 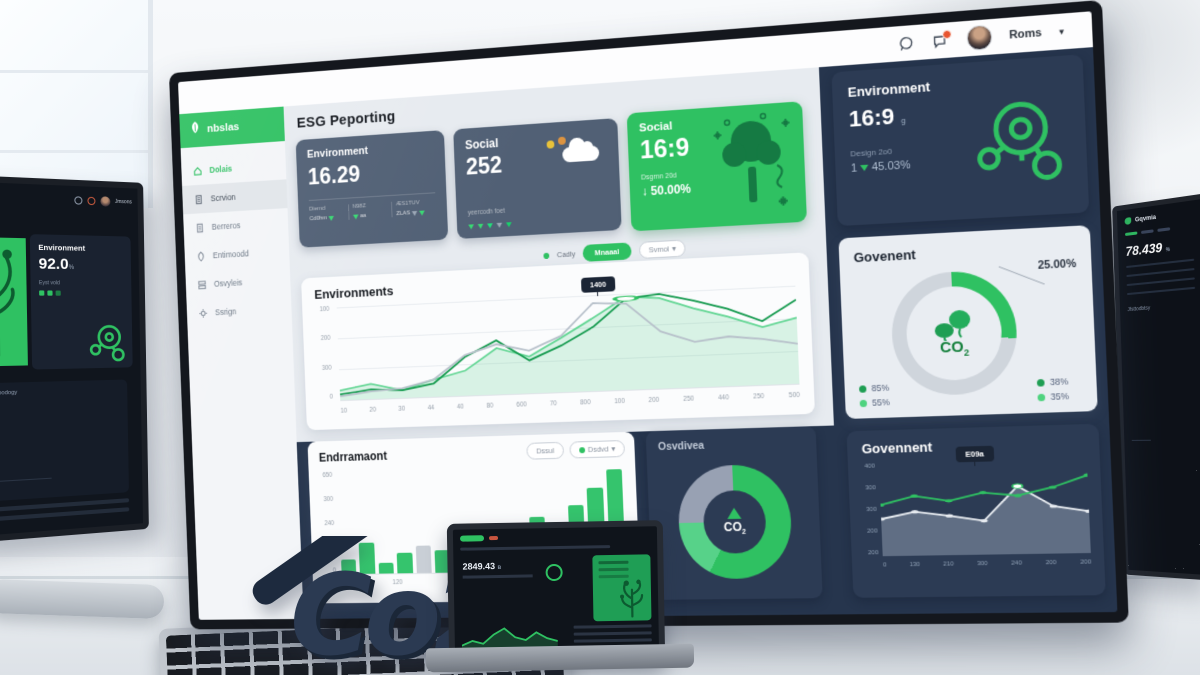 What do you see at coordinates (1017, 563) in the screenshot?
I see `axis-label: 240` at bounding box center [1017, 563].